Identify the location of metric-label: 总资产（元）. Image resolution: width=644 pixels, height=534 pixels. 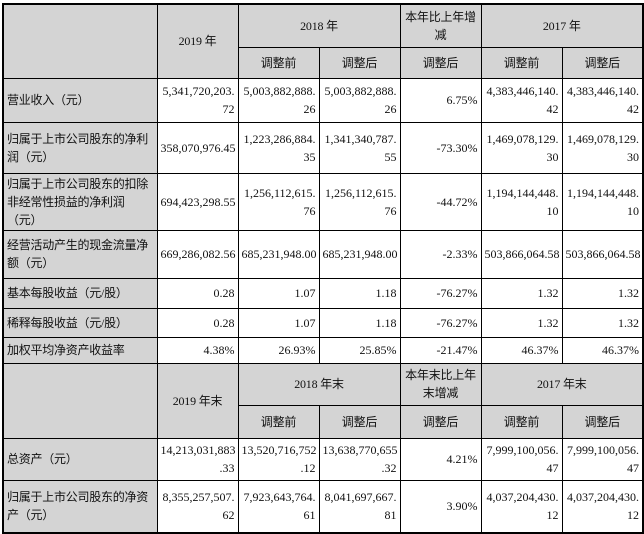
(80, 459).